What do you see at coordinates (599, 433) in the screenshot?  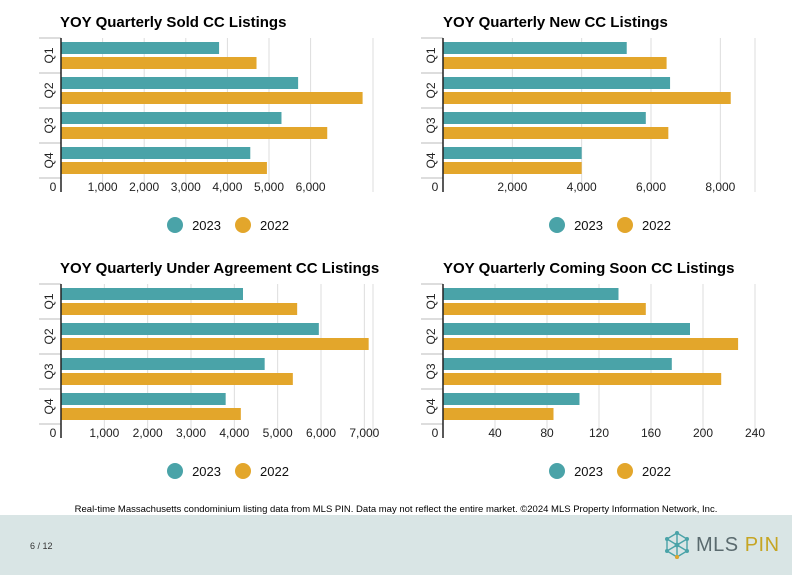 I see `x-tick-label: 120` at bounding box center [599, 433].